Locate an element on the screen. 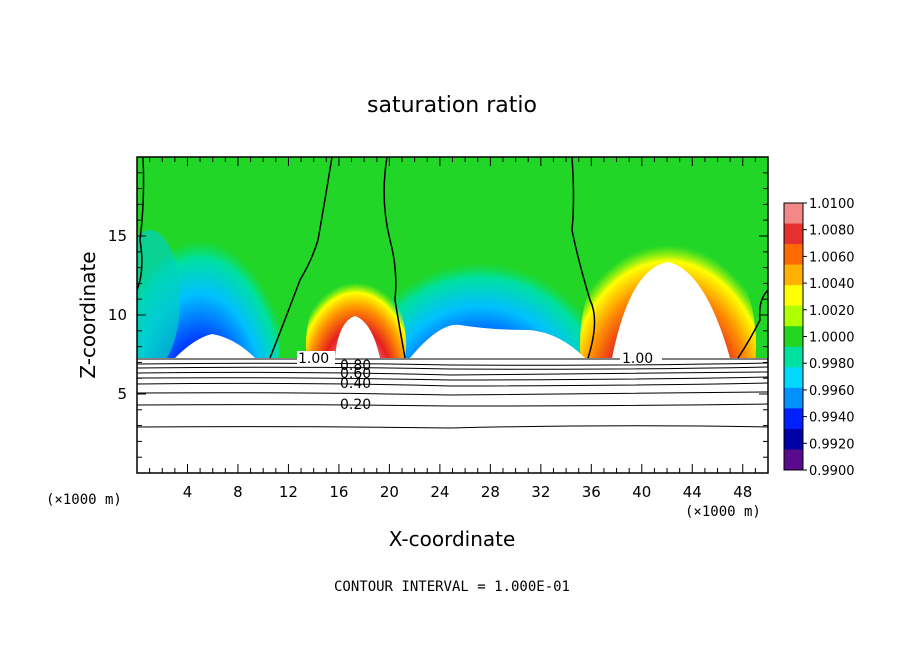 Image resolution: width=904 pixels, height=654 pixels. x-tick-label: 20 is located at coordinates (389, 492).